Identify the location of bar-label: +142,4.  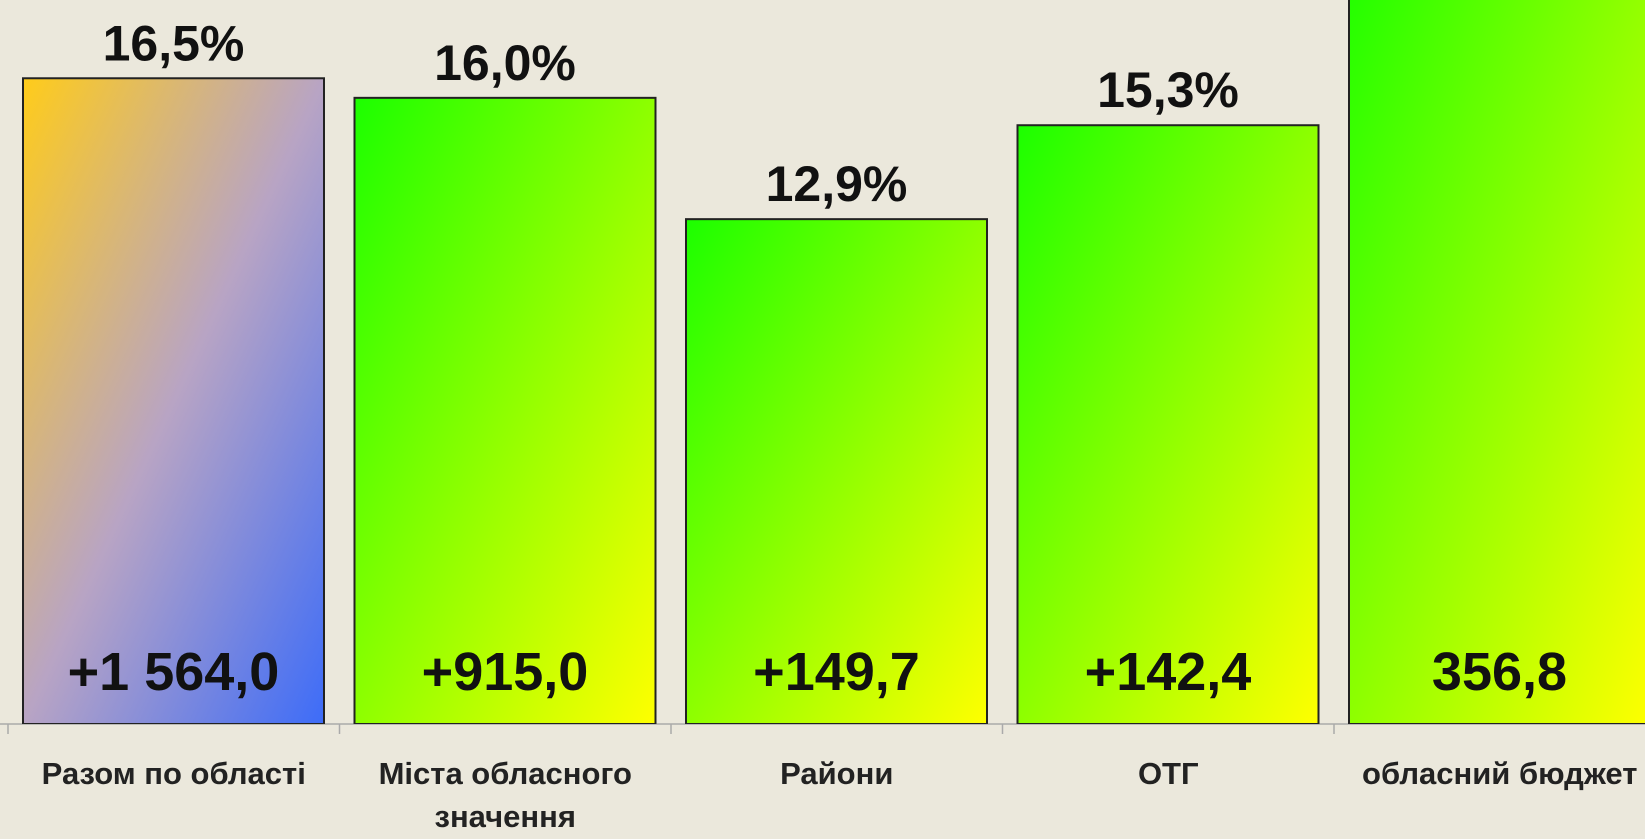
(1168, 672).